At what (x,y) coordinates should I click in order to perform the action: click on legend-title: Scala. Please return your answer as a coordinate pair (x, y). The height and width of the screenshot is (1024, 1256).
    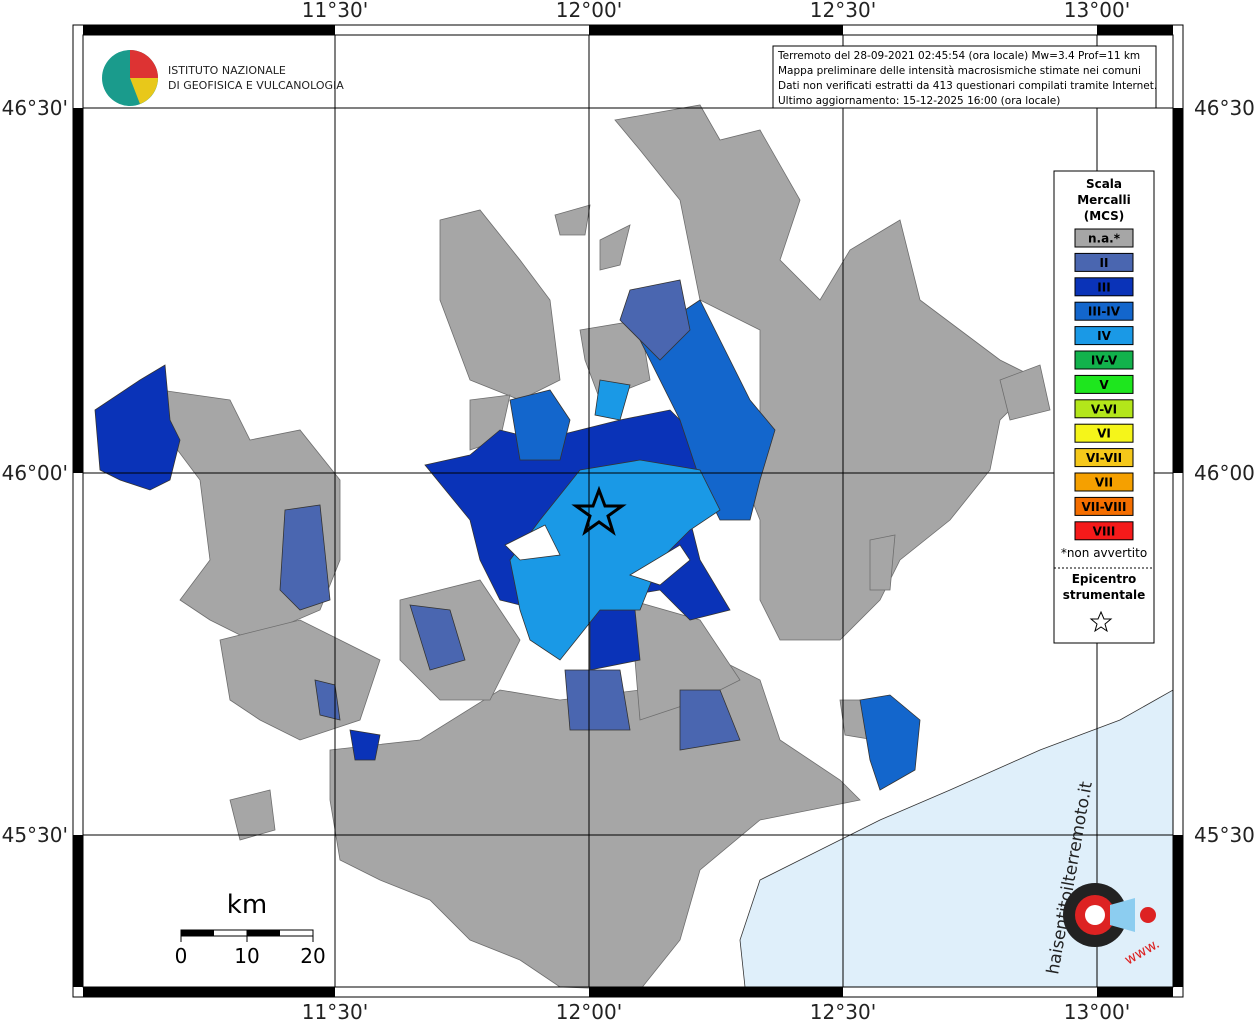
    Looking at the image, I should click on (1104, 184).